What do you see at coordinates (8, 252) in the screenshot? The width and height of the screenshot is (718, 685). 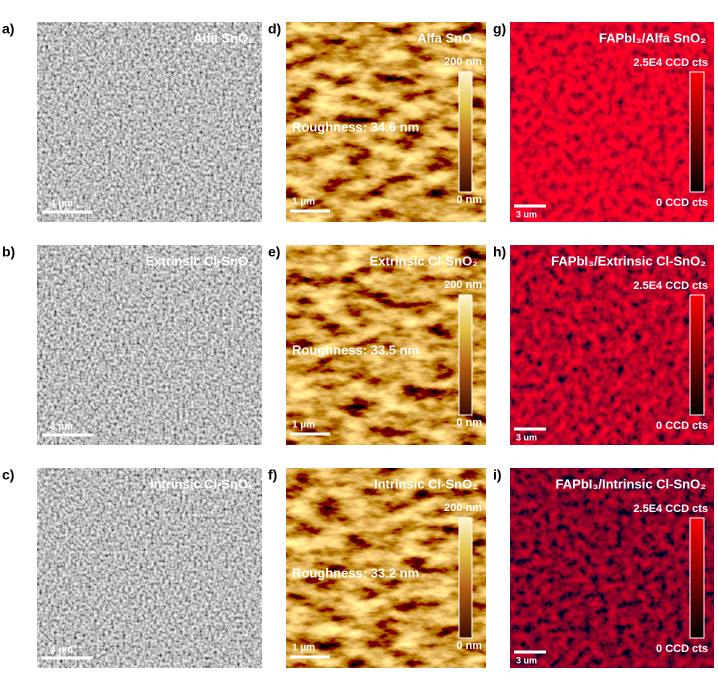 I see `panel-label: b)` at bounding box center [8, 252].